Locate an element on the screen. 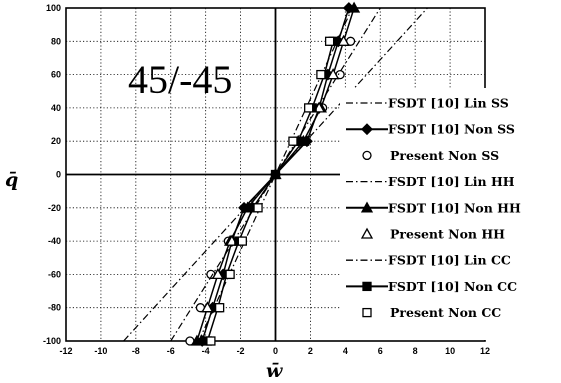 The width and height of the screenshot is (561, 383). legend-item: Present Non SS is located at coordinates (430, 155).